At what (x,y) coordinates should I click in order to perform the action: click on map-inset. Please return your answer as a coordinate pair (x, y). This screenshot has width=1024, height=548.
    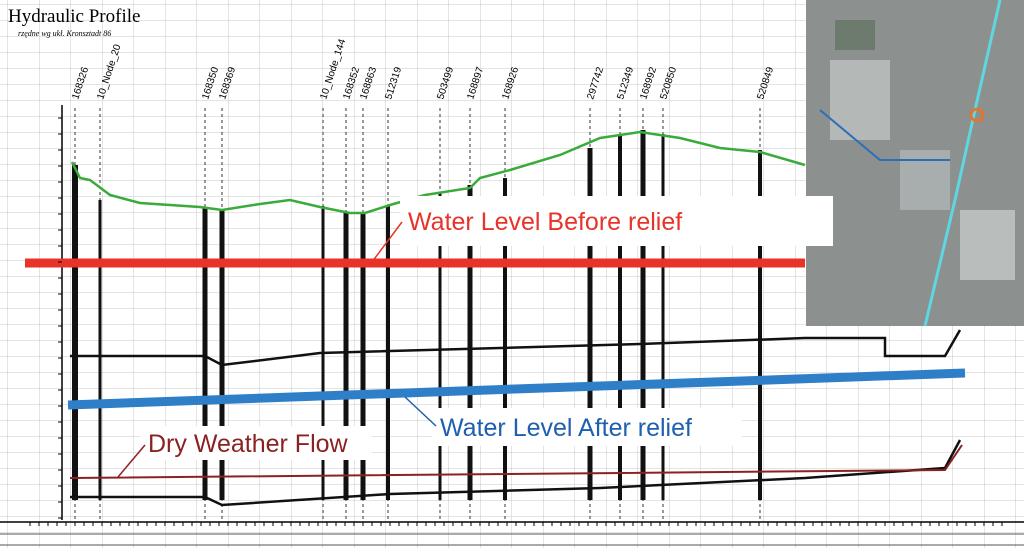
    Looking at the image, I should click on (915, 163).